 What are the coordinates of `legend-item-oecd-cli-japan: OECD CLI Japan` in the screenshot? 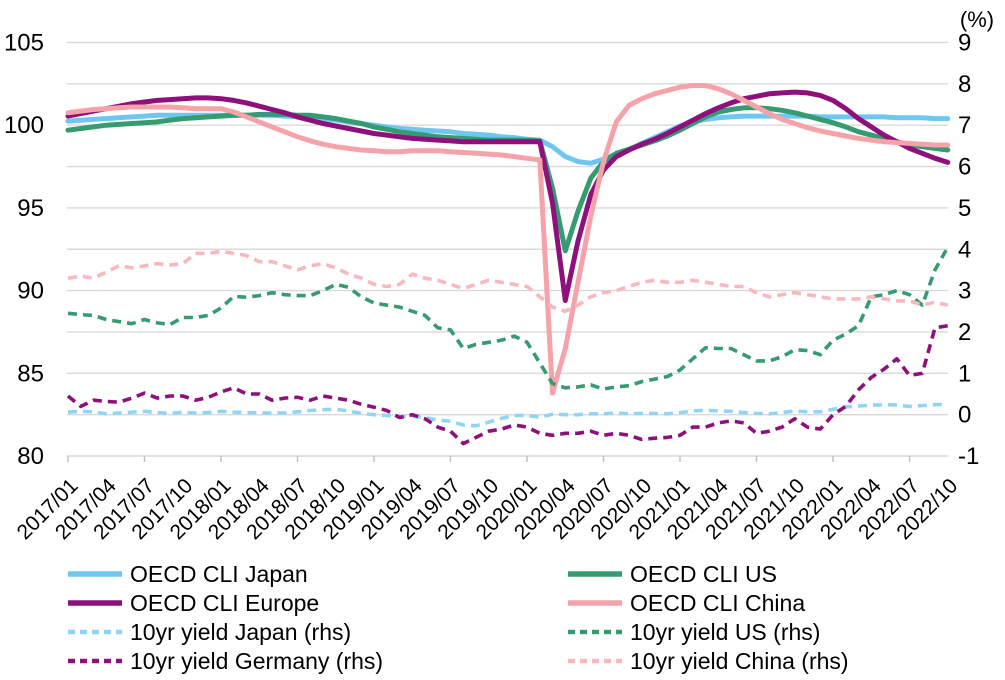 It's located at (188, 574).